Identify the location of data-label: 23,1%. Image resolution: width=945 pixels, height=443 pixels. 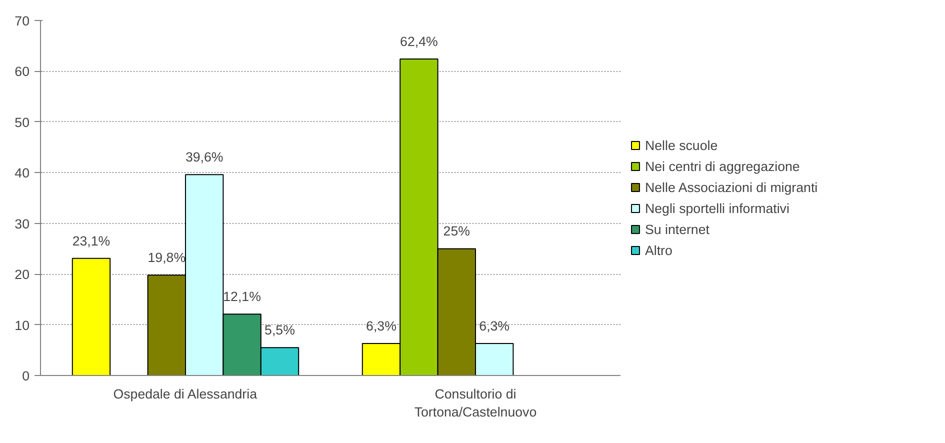
(91, 240).